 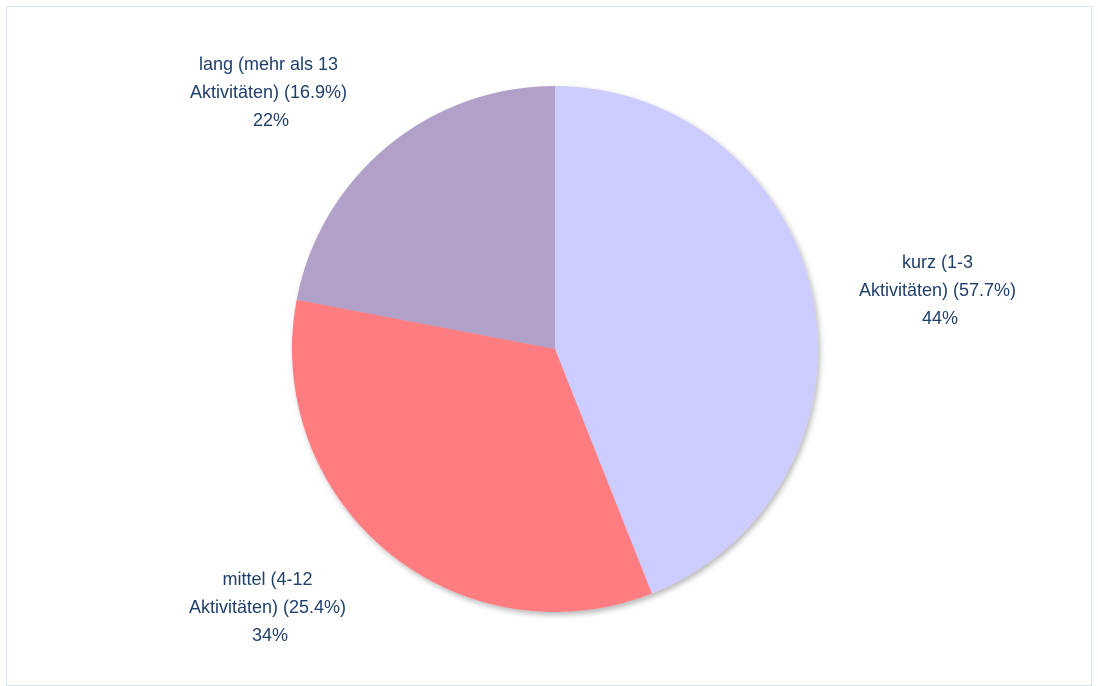 What do you see at coordinates (267, 579) in the screenshot?
I see `slice-label-mittel-line-1: mittel (4-12` at bounding box center [267, 579].